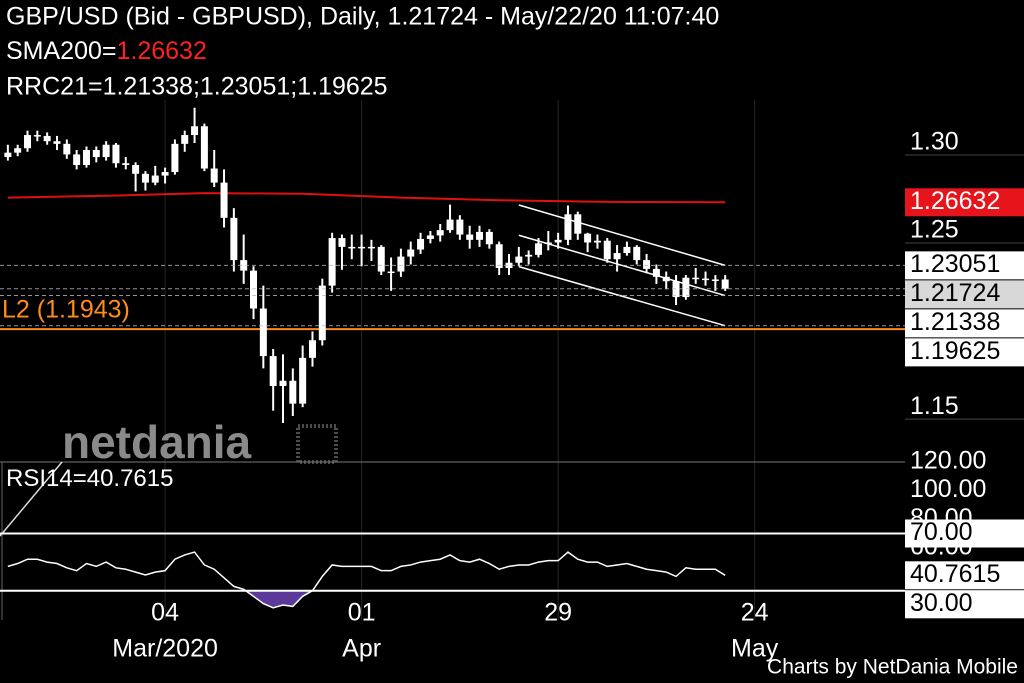  I want to click on rsi-oversold-fill, so click(279, 599).